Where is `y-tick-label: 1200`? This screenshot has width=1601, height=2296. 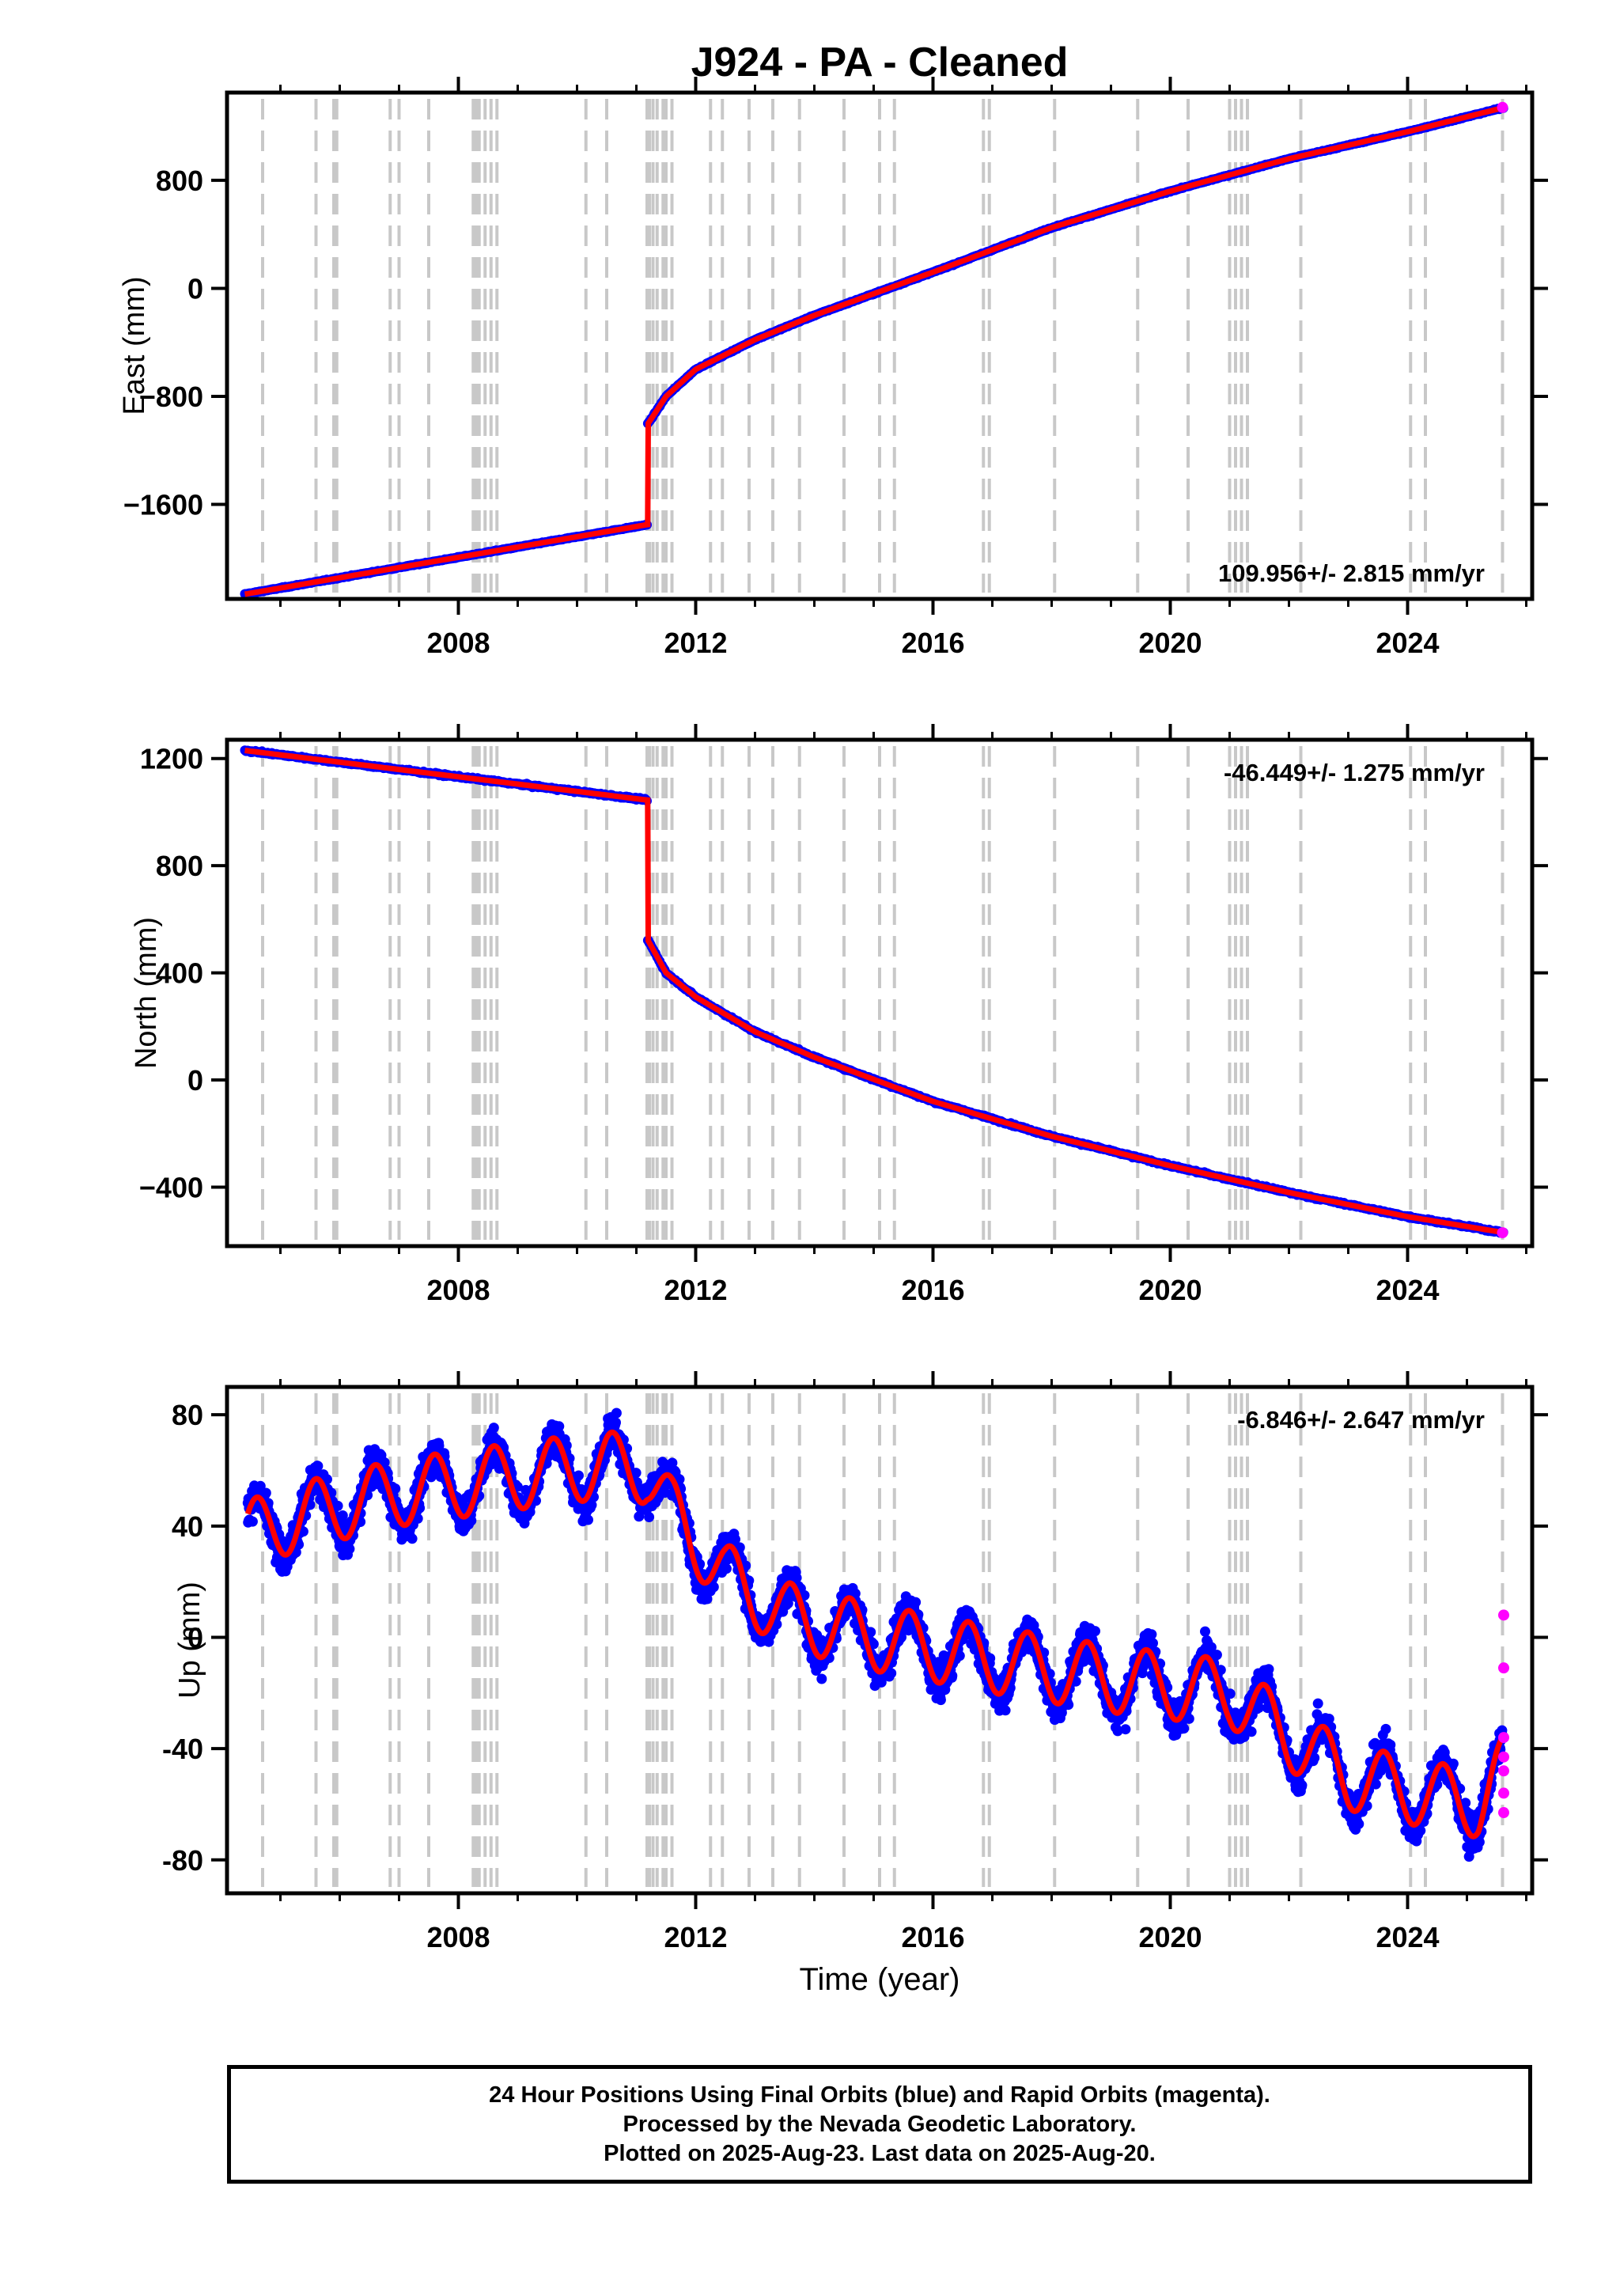 y-tick-label: 1200 is located at coordinates (172, 759).